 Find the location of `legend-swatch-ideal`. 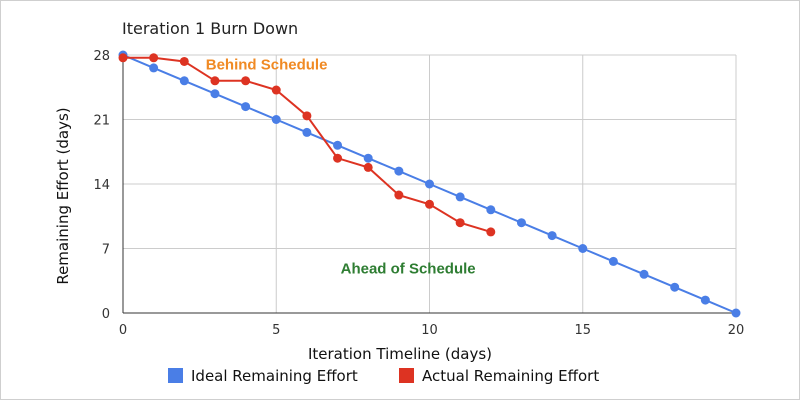

legend-swatch-ideal is located at coordinates (175, 375).